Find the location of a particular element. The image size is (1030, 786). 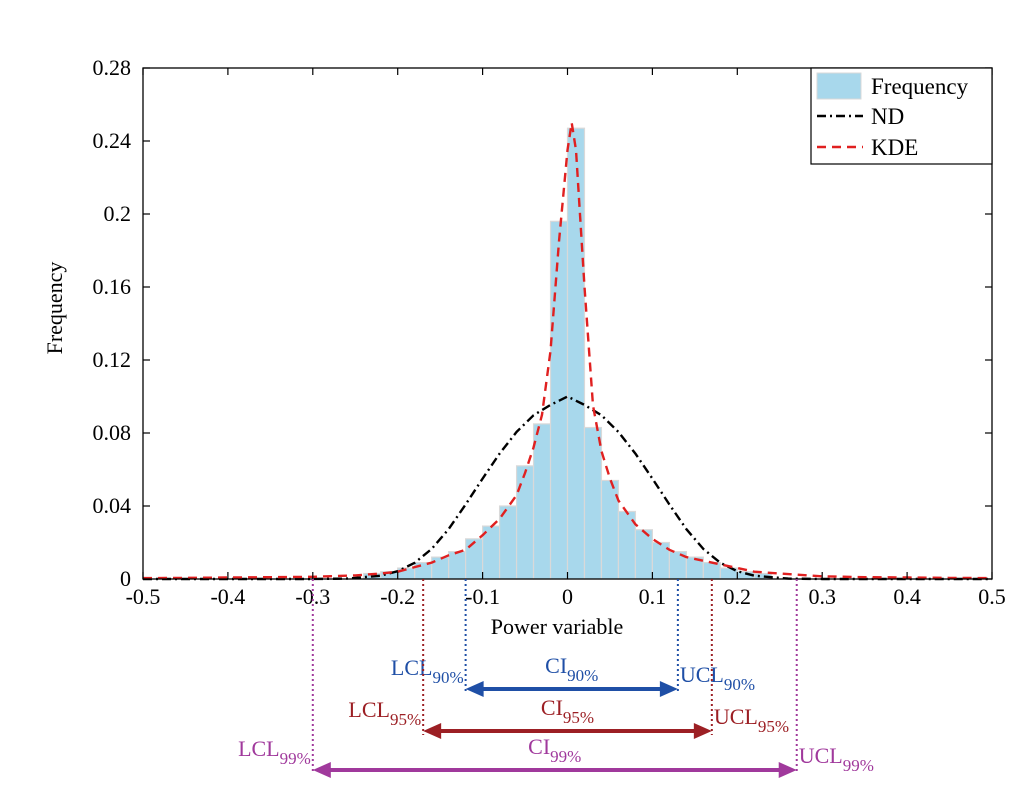

x-tick-label: -0.4 is located at coordinates (227, 596).